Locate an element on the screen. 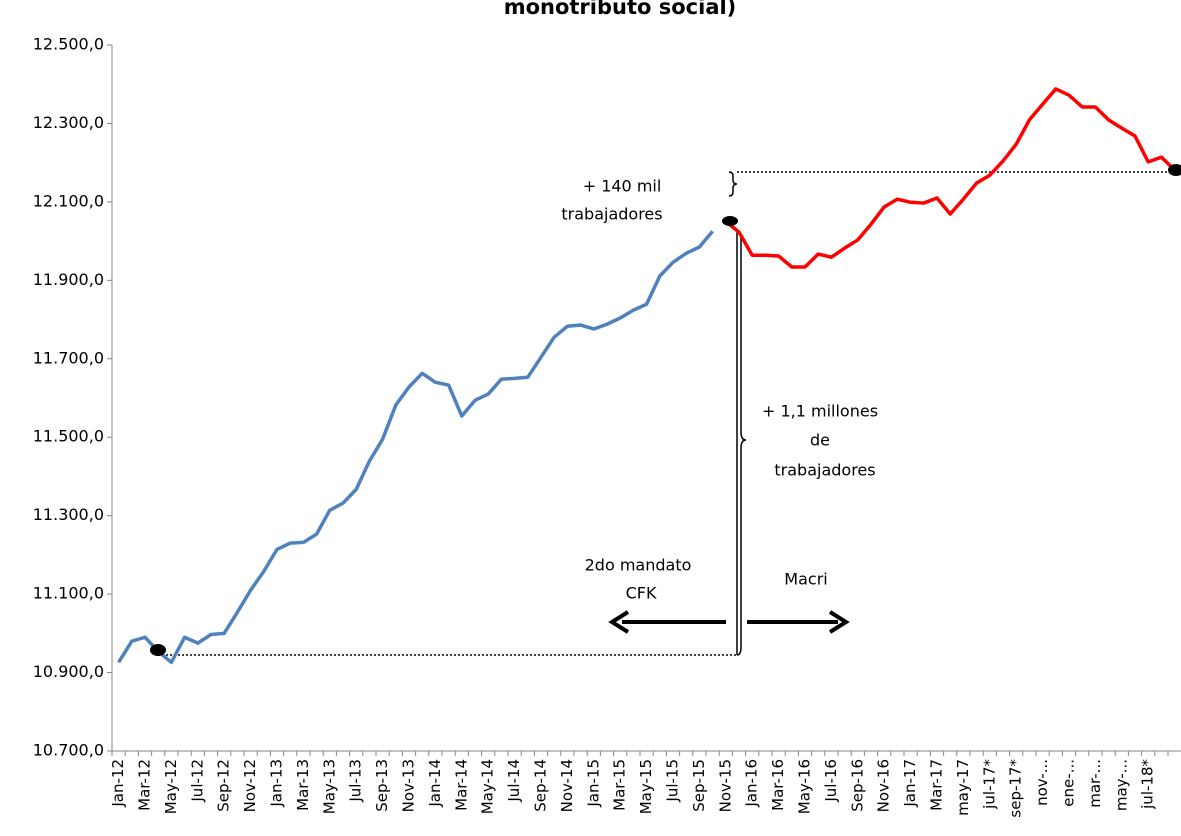 The height and width of the screenshot is (836, 1181). x-tick-label: Sep-16 is located at coordinates (857, 785).